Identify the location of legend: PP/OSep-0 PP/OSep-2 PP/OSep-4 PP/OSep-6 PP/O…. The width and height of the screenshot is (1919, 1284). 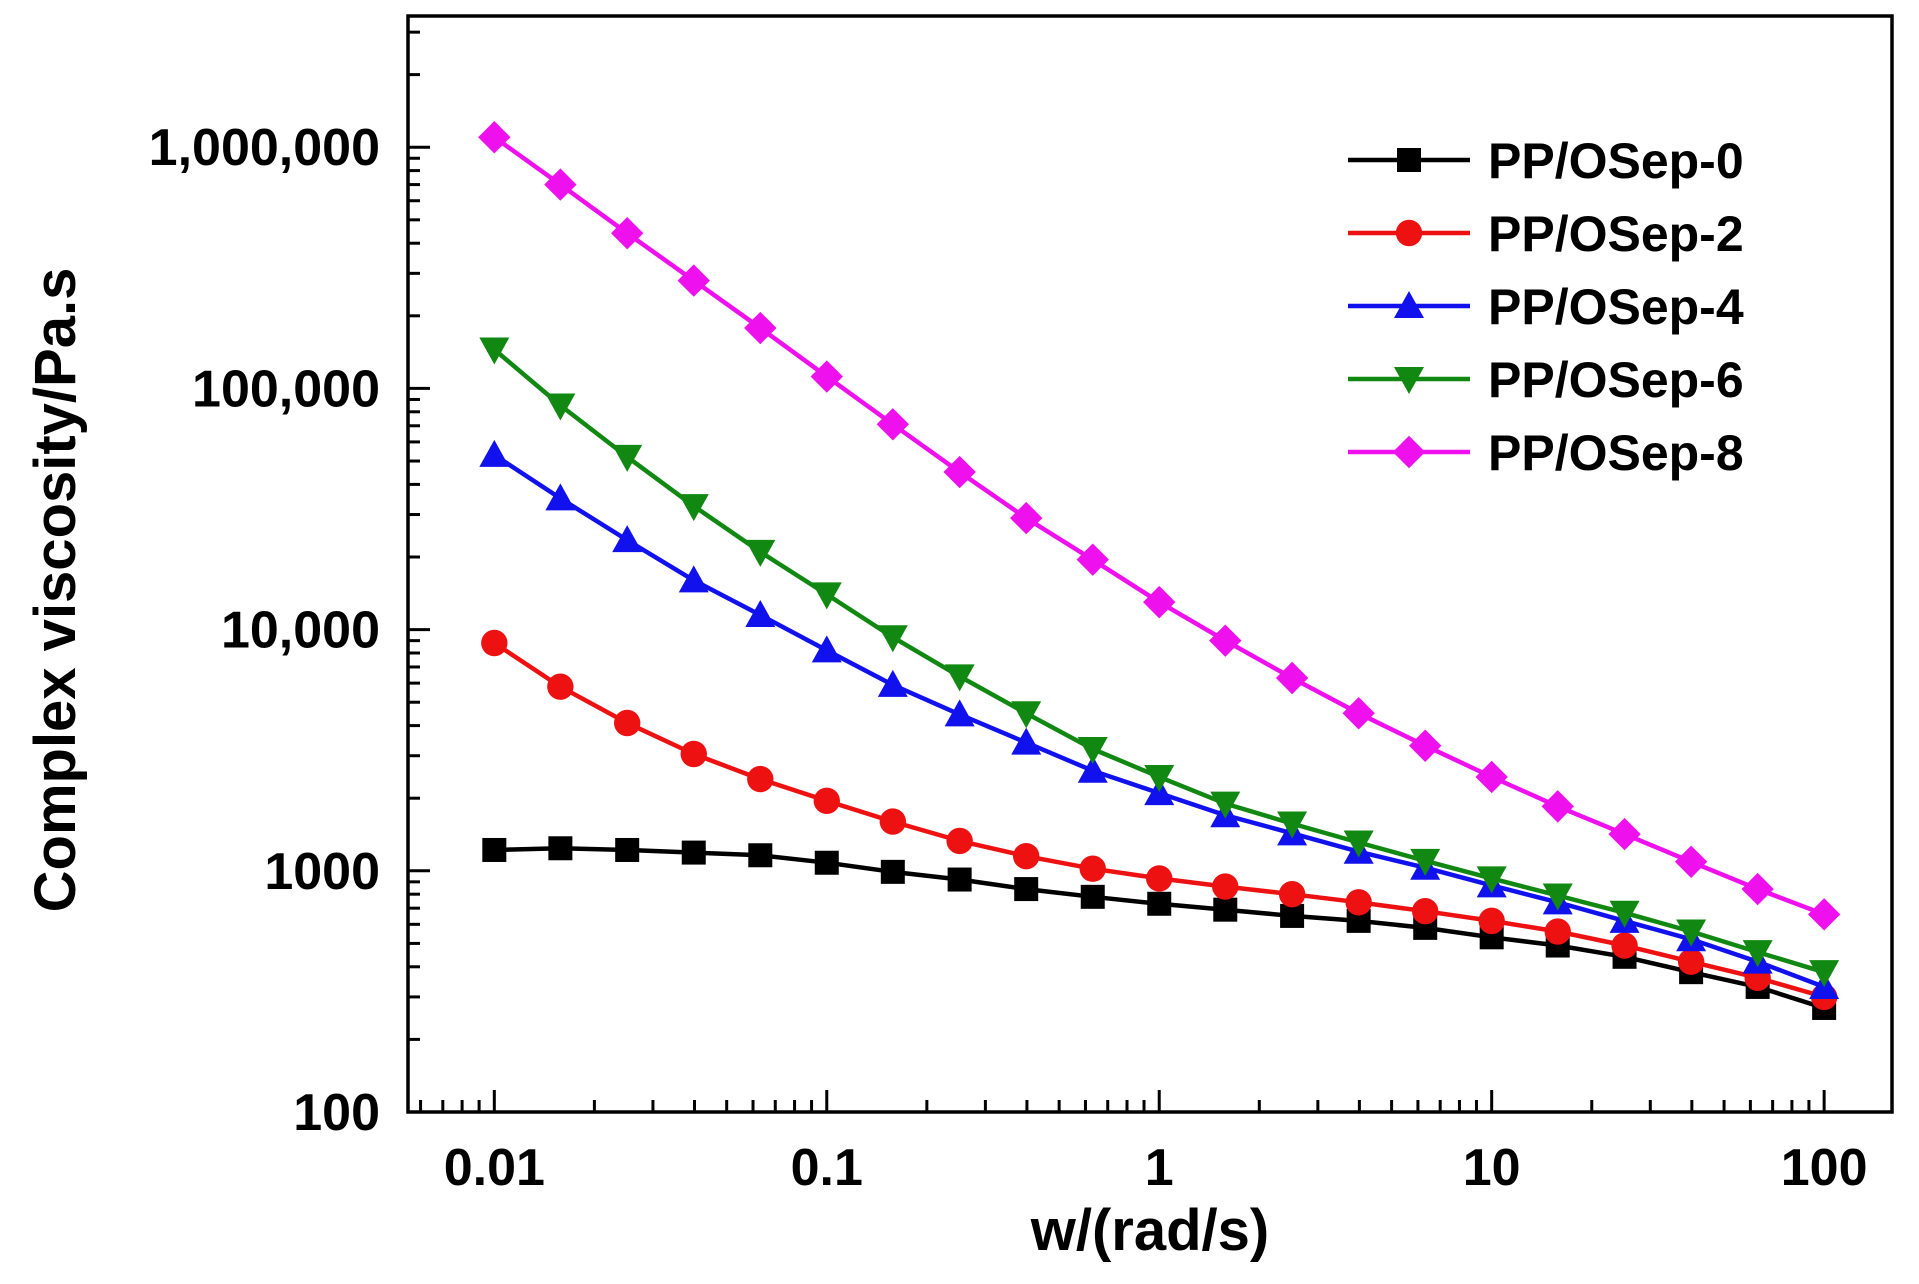
(1546, 307).